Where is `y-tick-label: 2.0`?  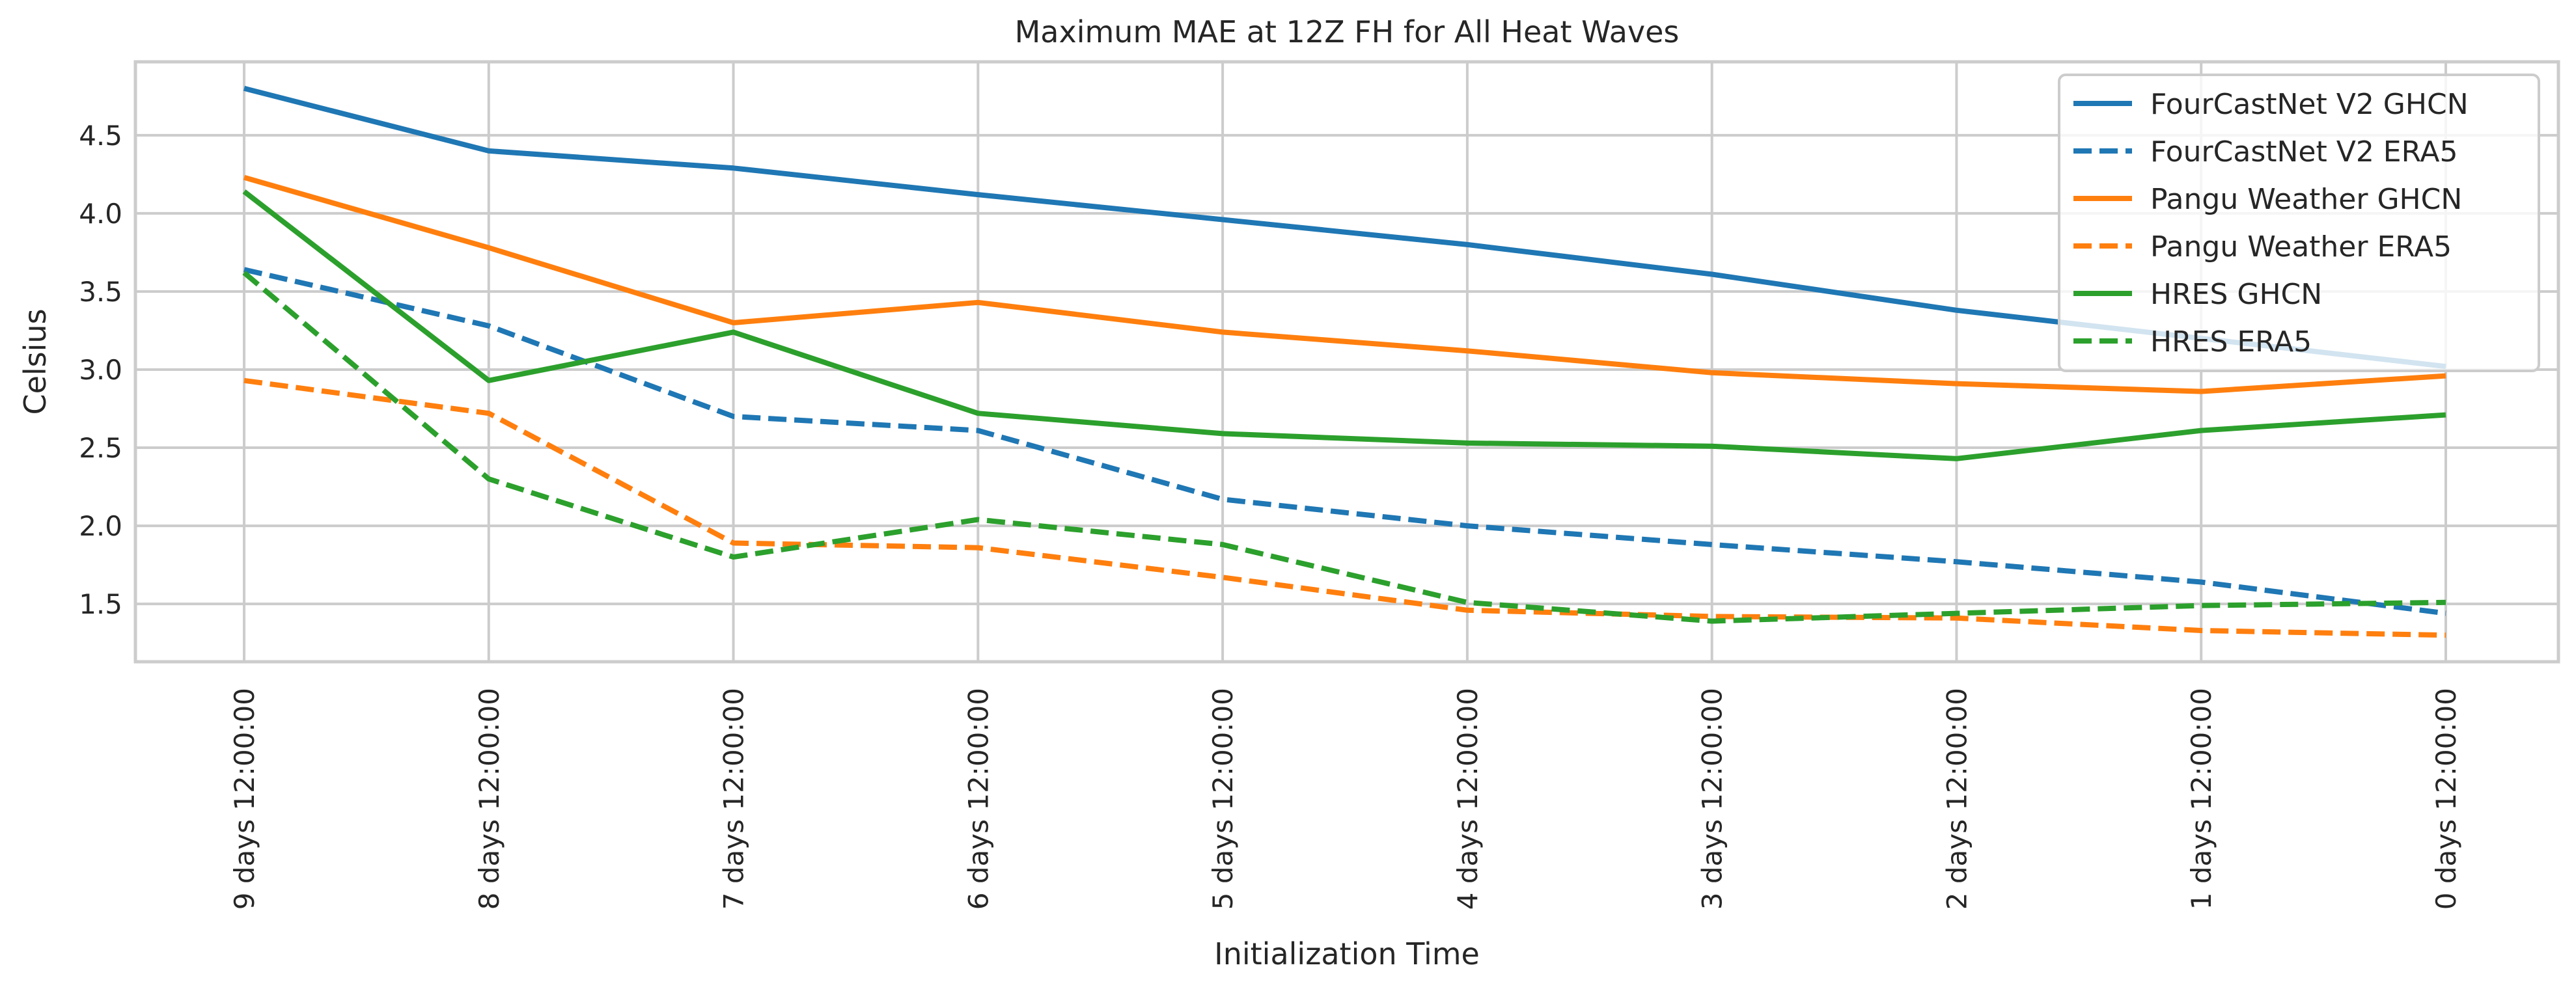
y-tick-label: 2.0 is located at coordinates (100, 526).